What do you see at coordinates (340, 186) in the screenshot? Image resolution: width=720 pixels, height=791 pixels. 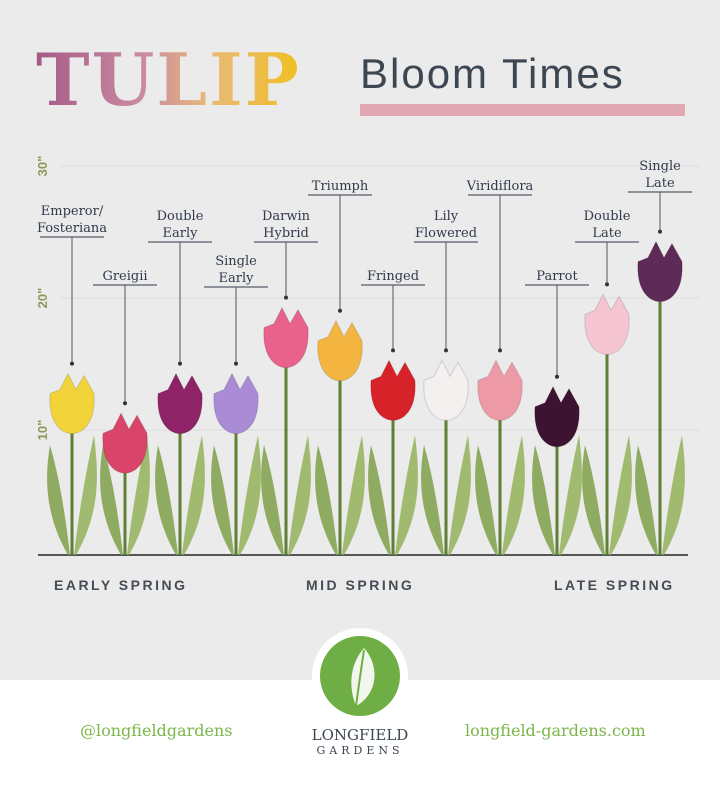 I see `tulip-label: Triumph` at bounding box center [340, 186].